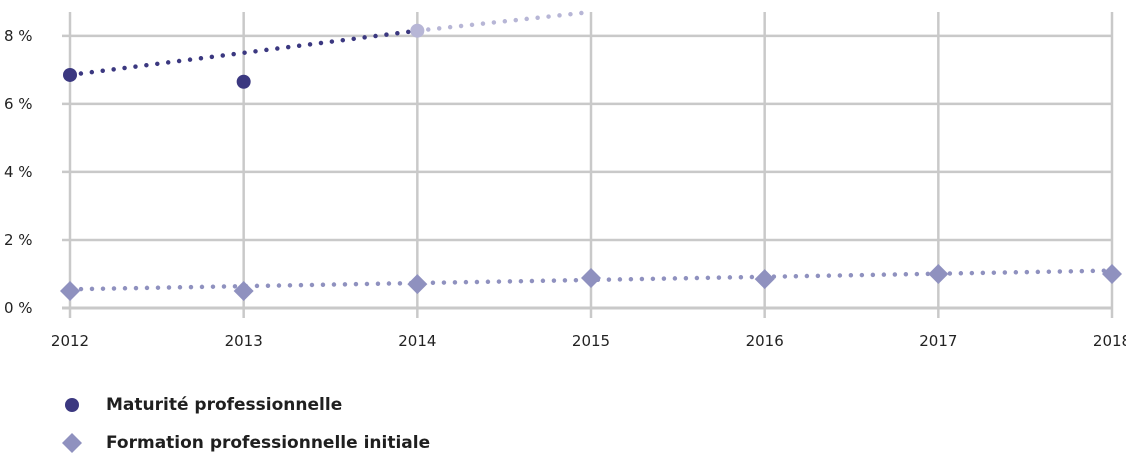  What do you see at coordinates (18, 36) in the screenshot?
I see `y-tick-label: 8 %` at bounding box center [18, 36].